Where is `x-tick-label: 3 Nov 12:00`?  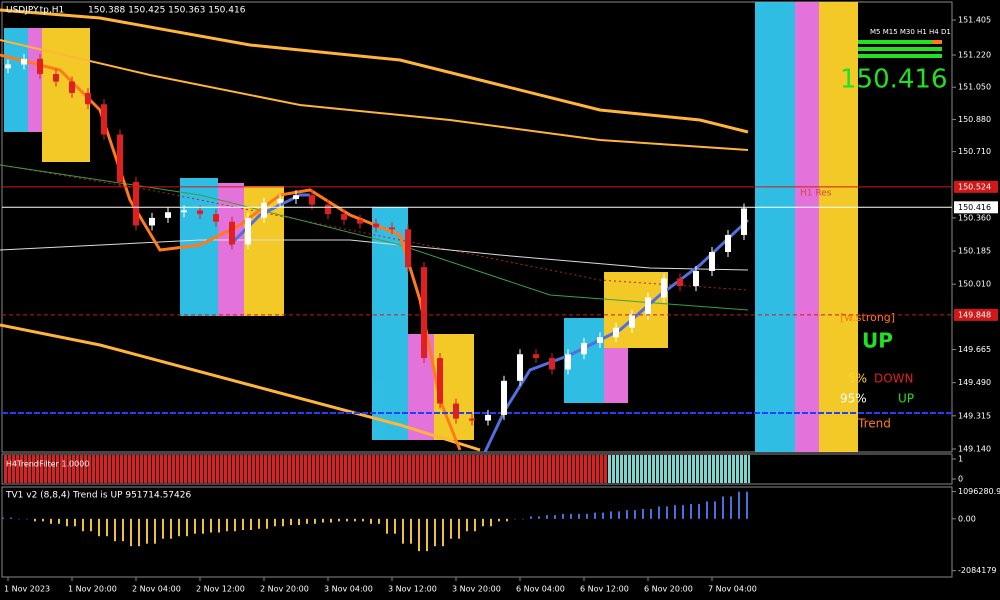 x-tick-label: 3 Nov 12:00 is located at coordinates (412, 589).